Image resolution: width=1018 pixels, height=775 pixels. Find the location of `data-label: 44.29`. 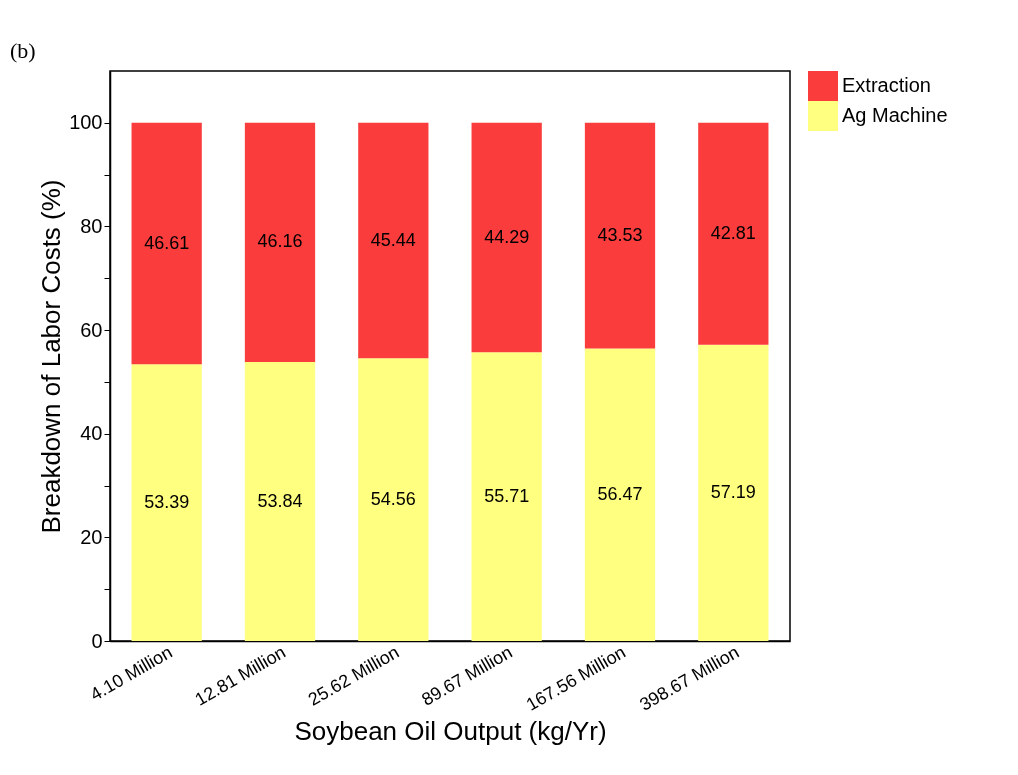

data-label: 44.29 is located at coordinates (507, 236).